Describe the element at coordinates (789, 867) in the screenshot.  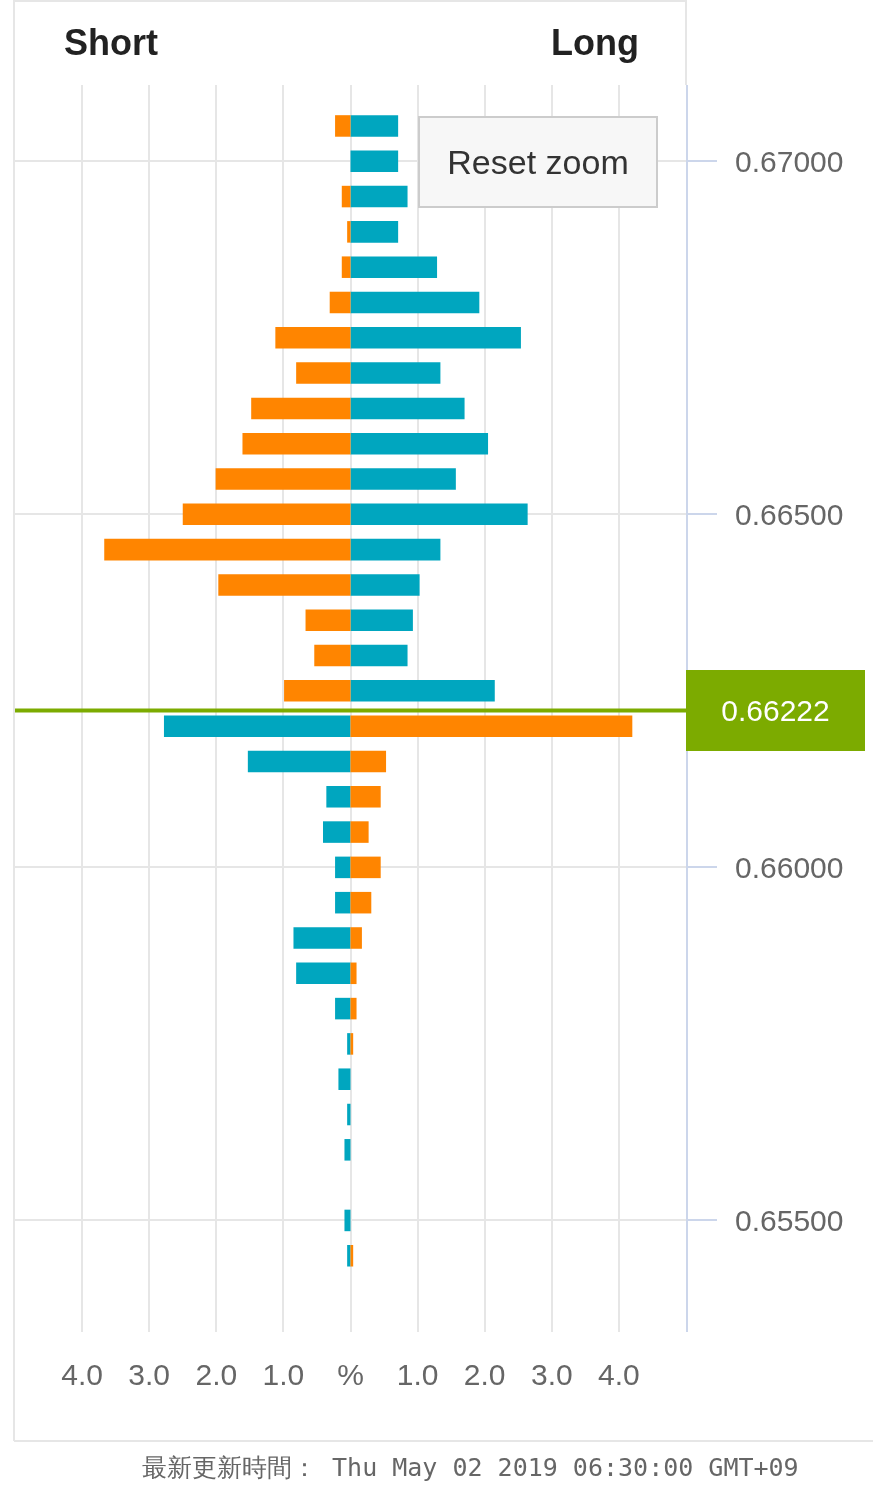
I see `y-tick-label: 0.66000` at that location.